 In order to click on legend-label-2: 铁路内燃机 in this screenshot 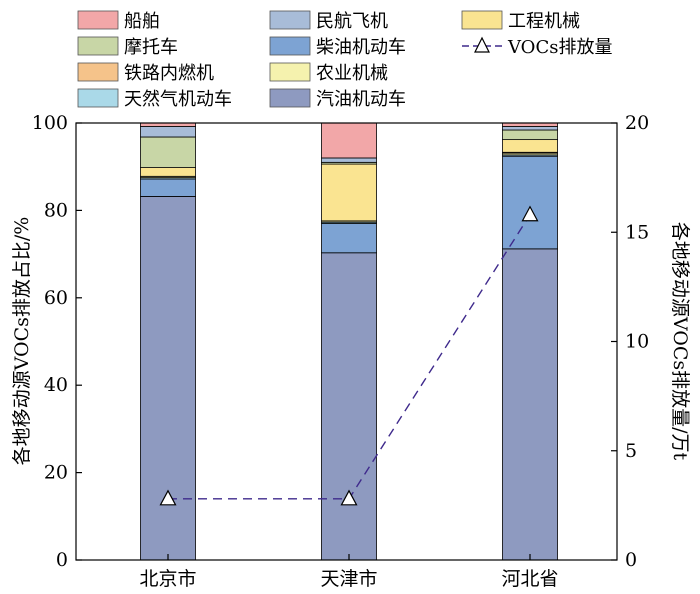, I will do `click(169, 73)`.